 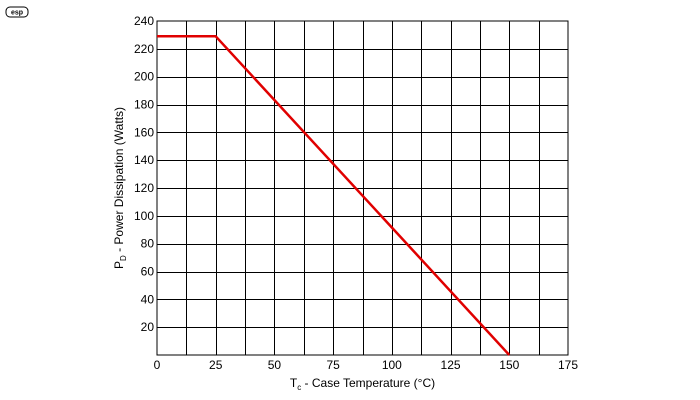 What do you see at coordinates (144, 77) in the screenshot?
I see `y-tick-label: 200` at bounding box center [144, 77].